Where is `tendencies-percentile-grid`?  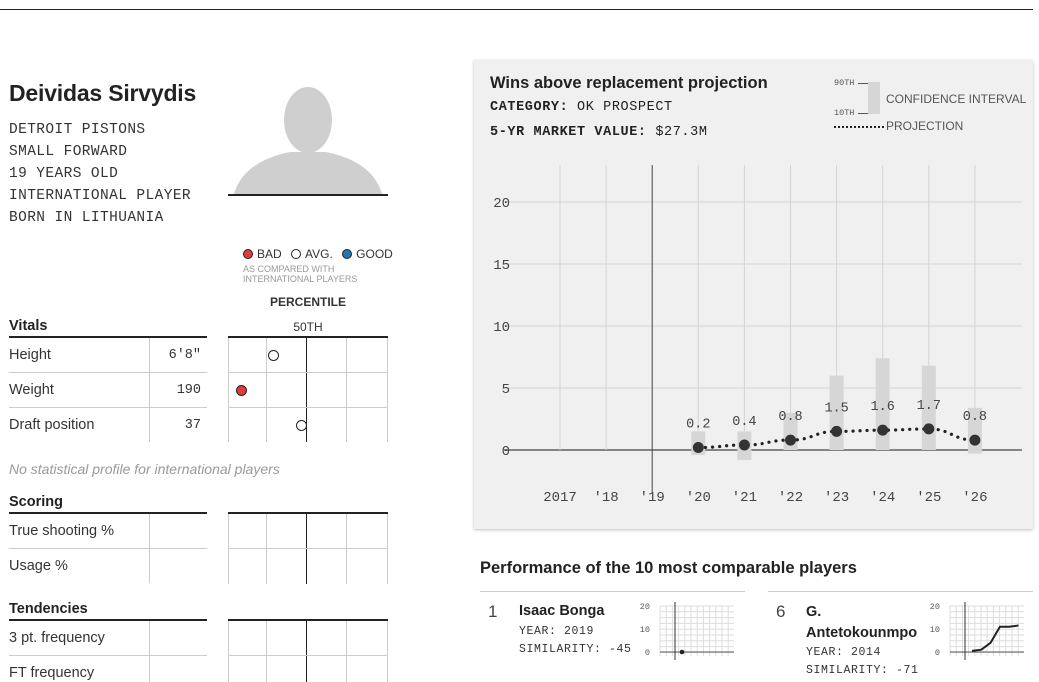 tendencies-percentile-grid is located at coordinates (308, 651).